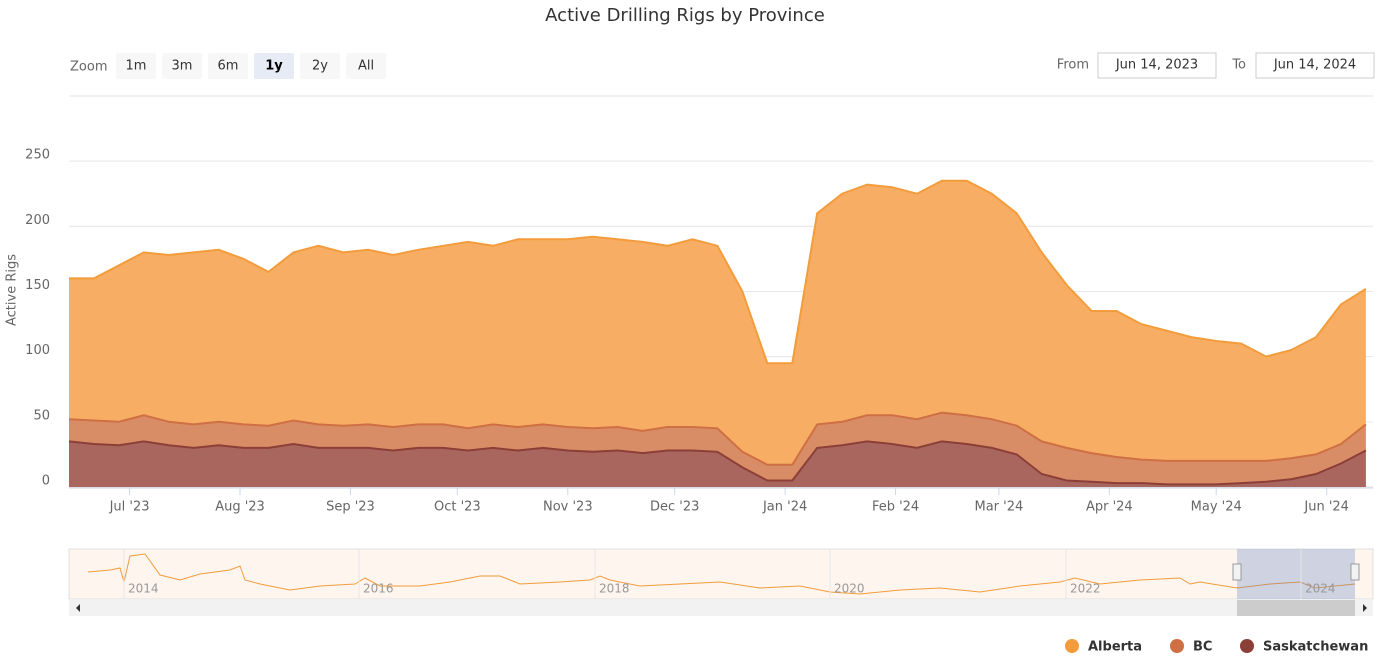 The width and height of the screenshot is (1381, 667). Describe the element at coordinates (1085, 589) in the screenshot. I see `navigator-label: 2022` at that location.